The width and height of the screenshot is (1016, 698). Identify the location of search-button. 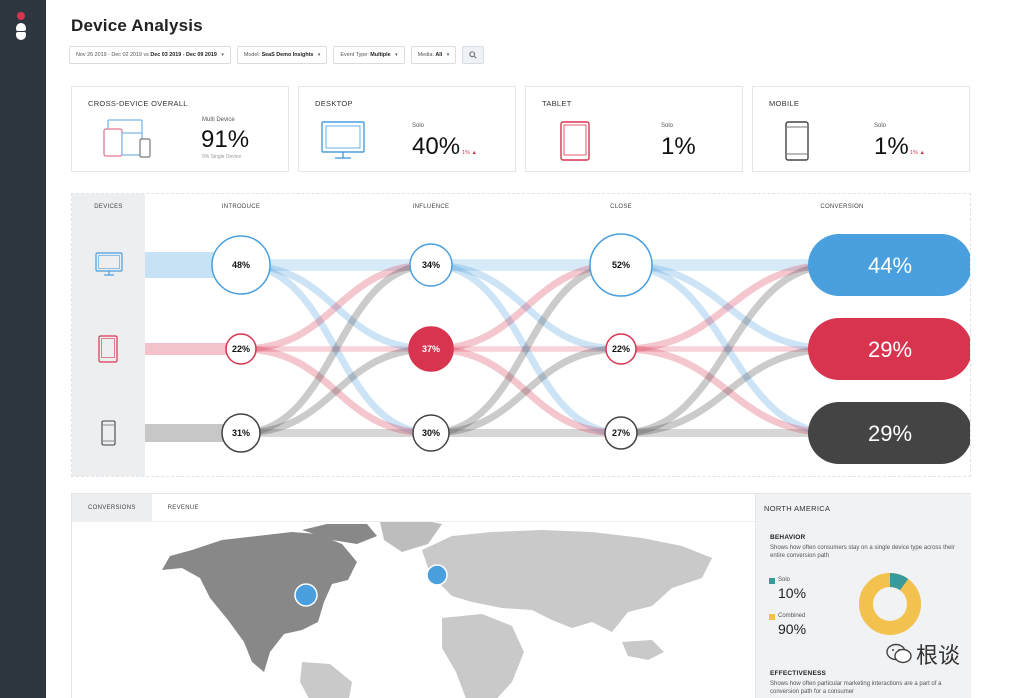
(473, 55).